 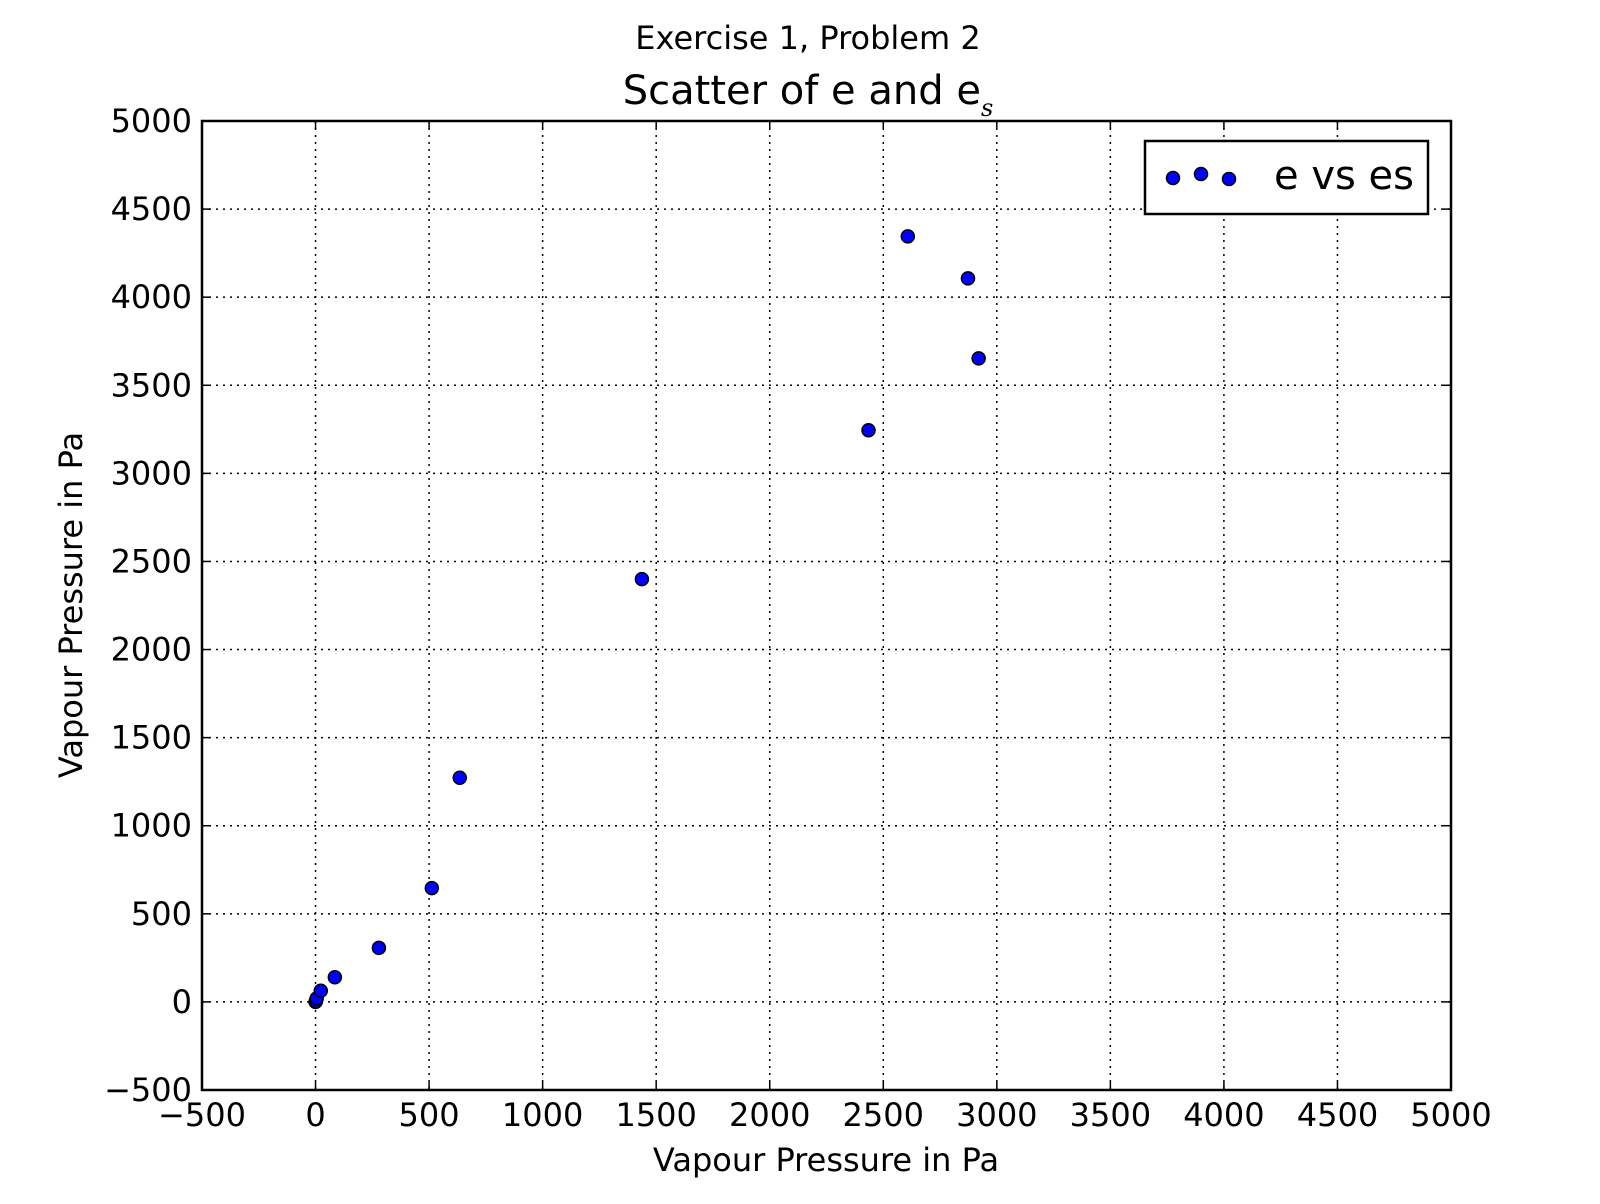 I want to click on x-tick-label: 2500, so click(x=883, y=1115).